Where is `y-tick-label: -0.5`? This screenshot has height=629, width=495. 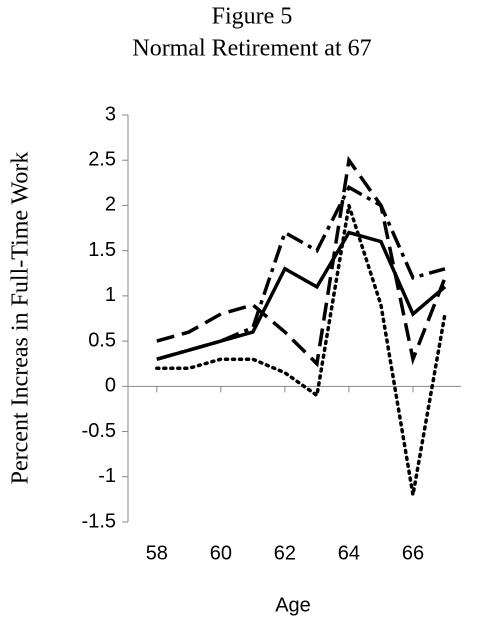
y-tick-label: -0.5 is located at coordinates (99, 431).